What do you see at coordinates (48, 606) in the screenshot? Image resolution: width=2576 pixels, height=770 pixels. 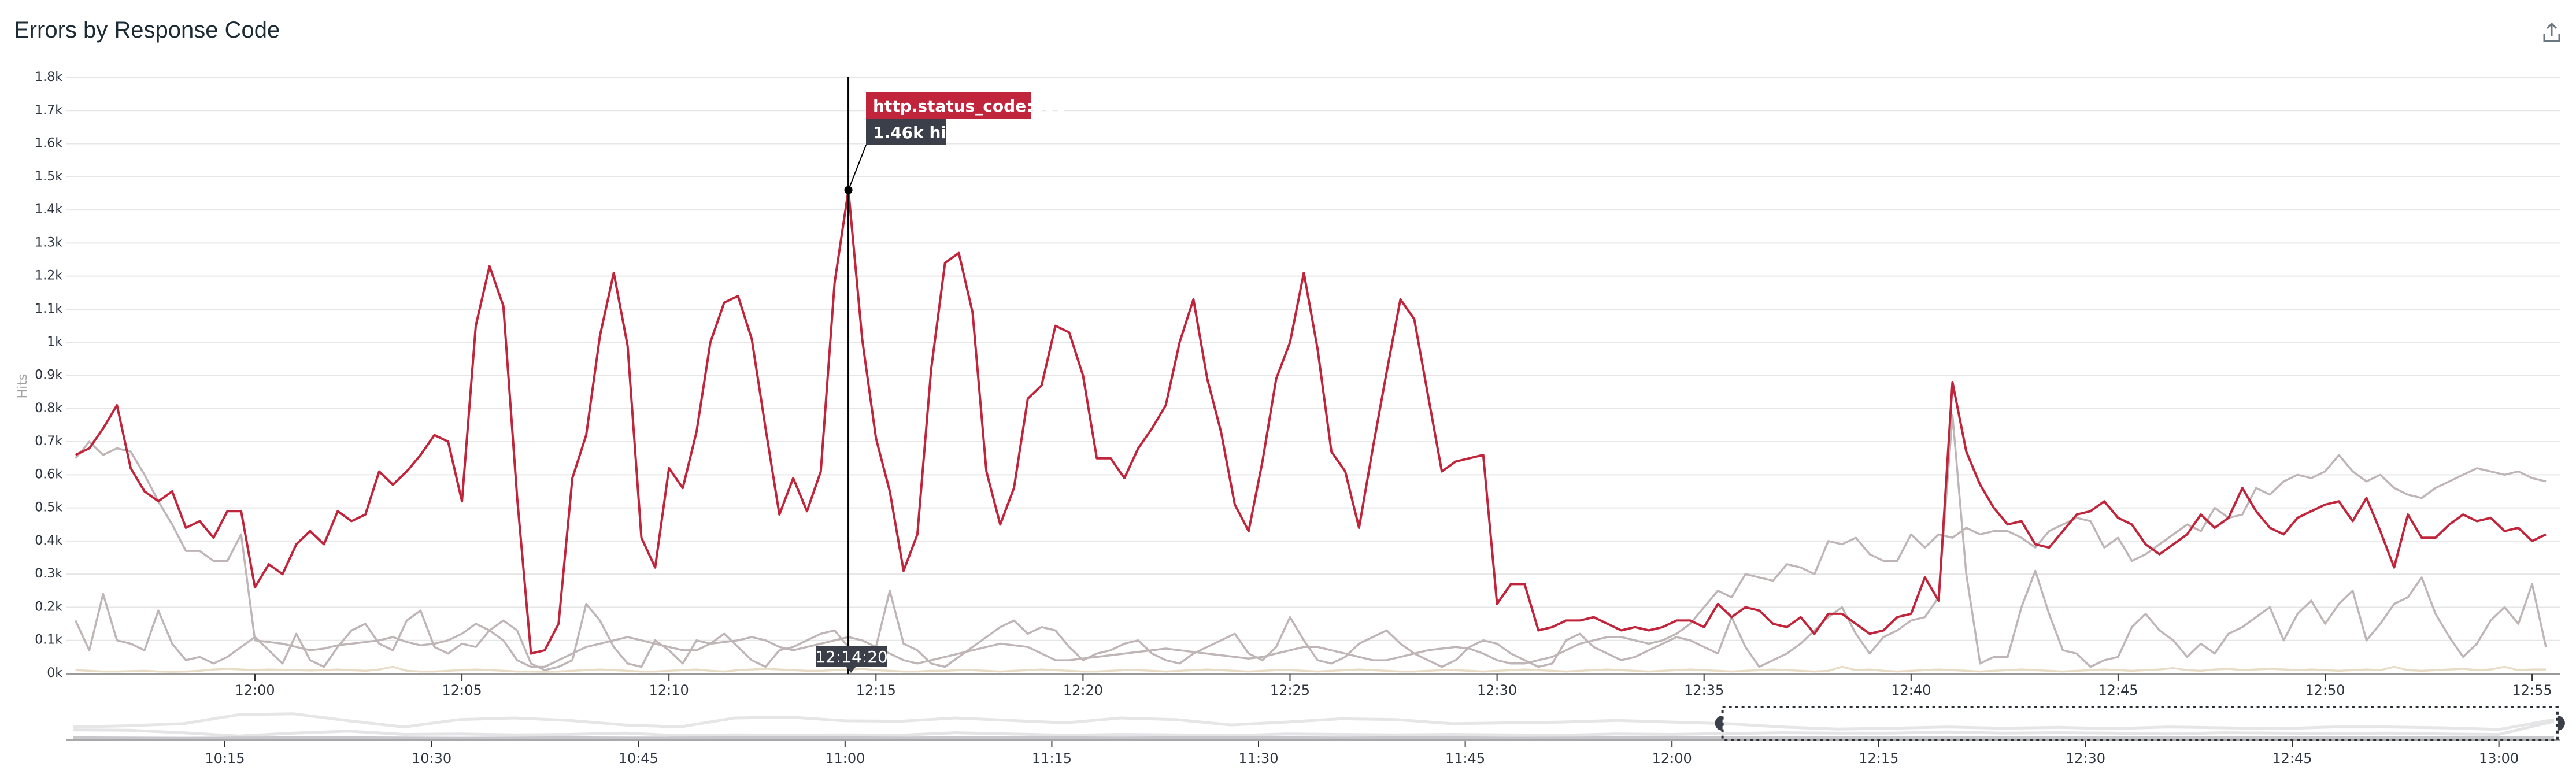 I see `y-tick-label: 0.2k` at bounding box center [48, 606].